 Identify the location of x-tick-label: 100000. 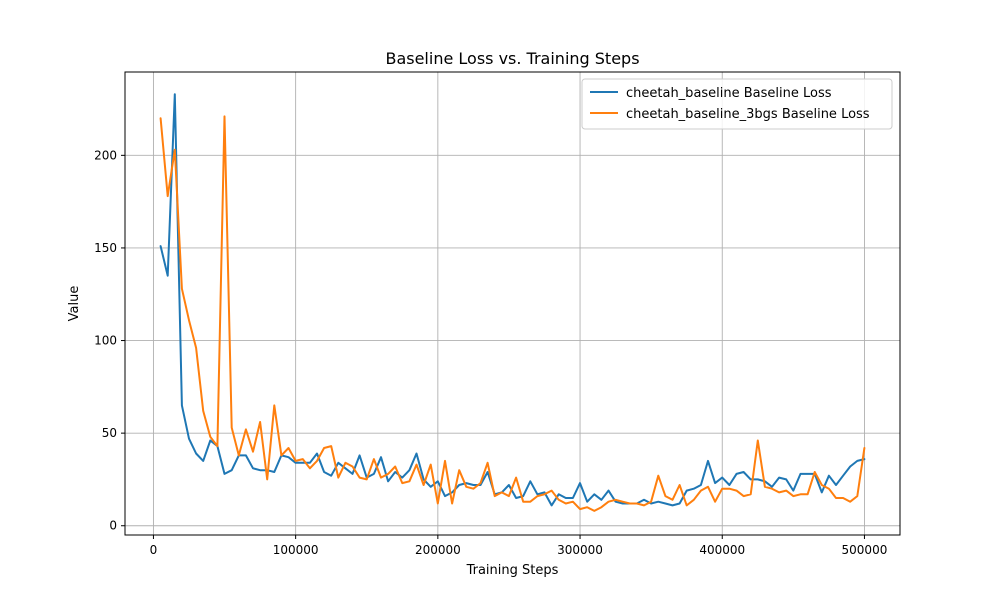
(296, 550).